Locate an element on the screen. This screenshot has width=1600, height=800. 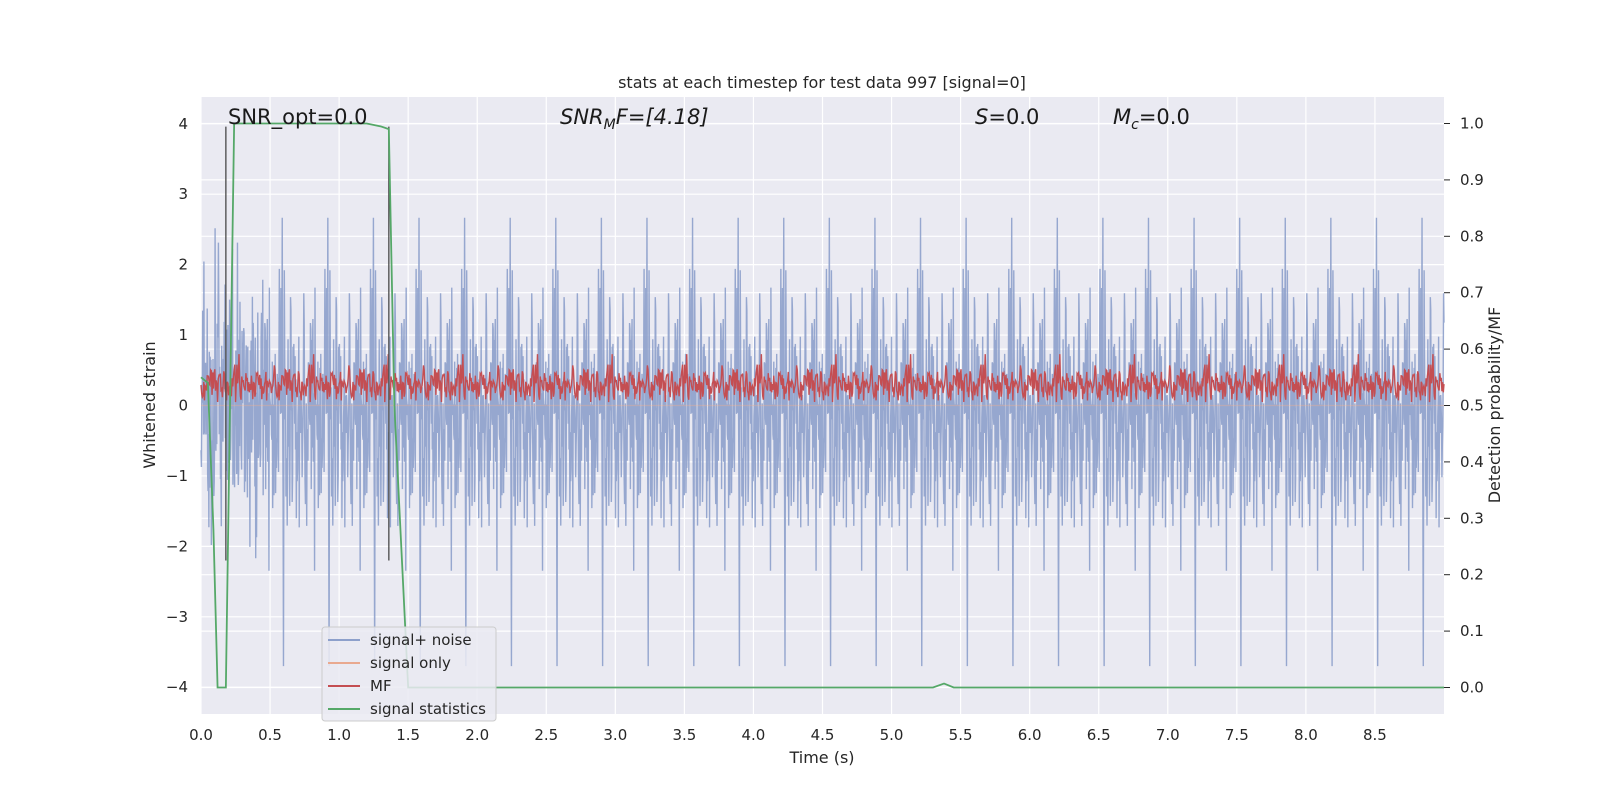
y-tick-label: −3 is located at coordinates (177, 617).